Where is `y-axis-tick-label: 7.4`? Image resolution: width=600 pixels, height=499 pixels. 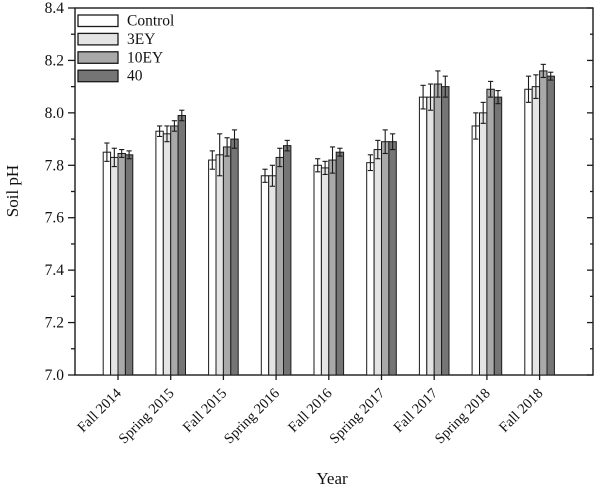
y-axis-tick-label: 7.4 is located at coordinates (55, 270).